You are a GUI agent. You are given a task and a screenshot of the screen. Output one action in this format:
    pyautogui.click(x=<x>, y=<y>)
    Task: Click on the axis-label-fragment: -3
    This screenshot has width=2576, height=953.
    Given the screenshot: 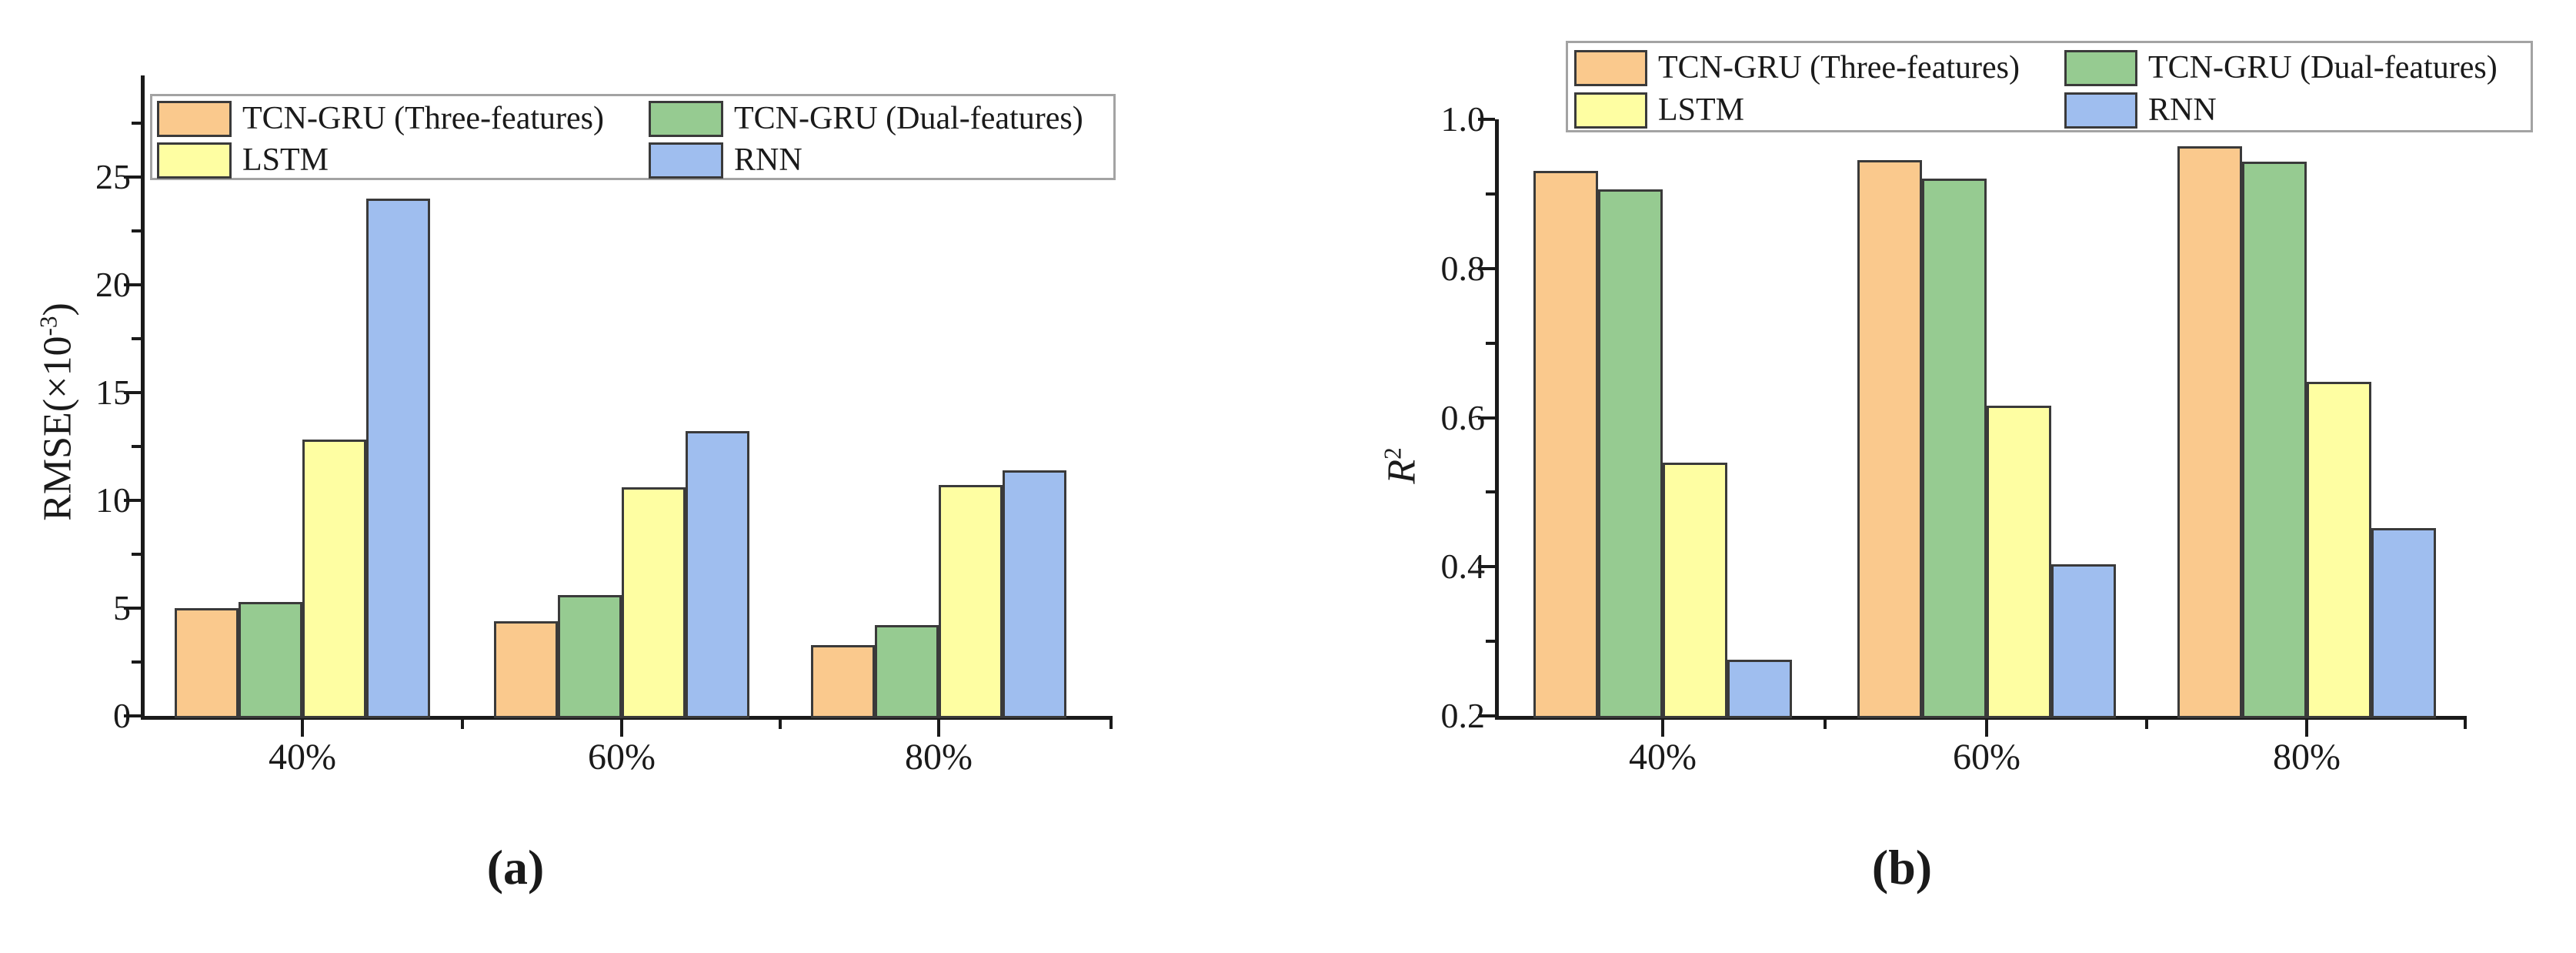 What is the action you would take?
    pyautogui.click(x=49, y=326)
    